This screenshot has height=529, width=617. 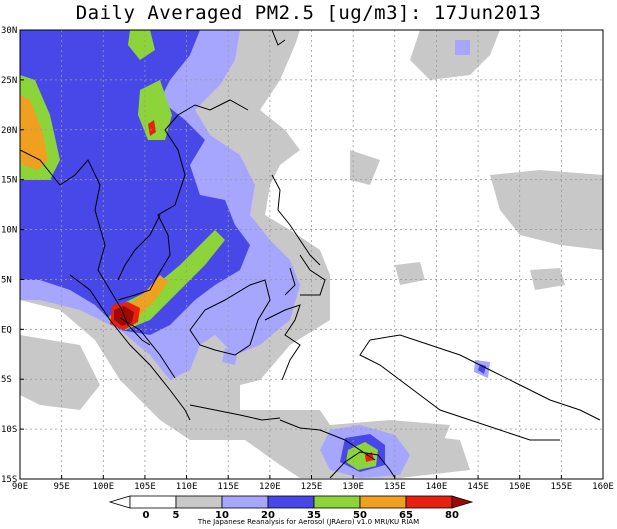 What do you see at coordinates (187, 487) in the screenshot?
I see `lon-tick-label: 110E` at bounding box center [187, 487].